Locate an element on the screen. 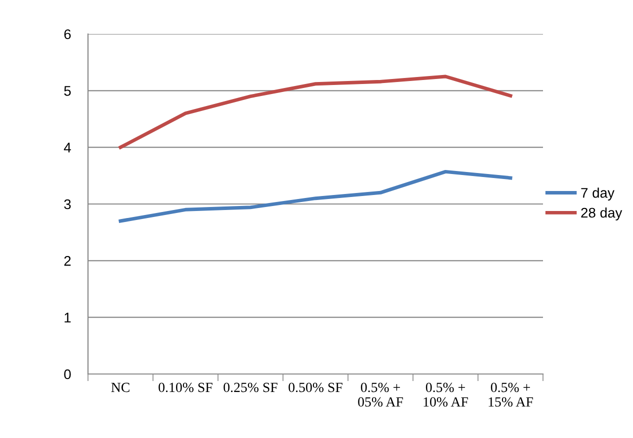 Image resolution: width=633 pixels, height=438 pixels. x-tick-label: 0.25% SF is located at coordinates (251, 387).